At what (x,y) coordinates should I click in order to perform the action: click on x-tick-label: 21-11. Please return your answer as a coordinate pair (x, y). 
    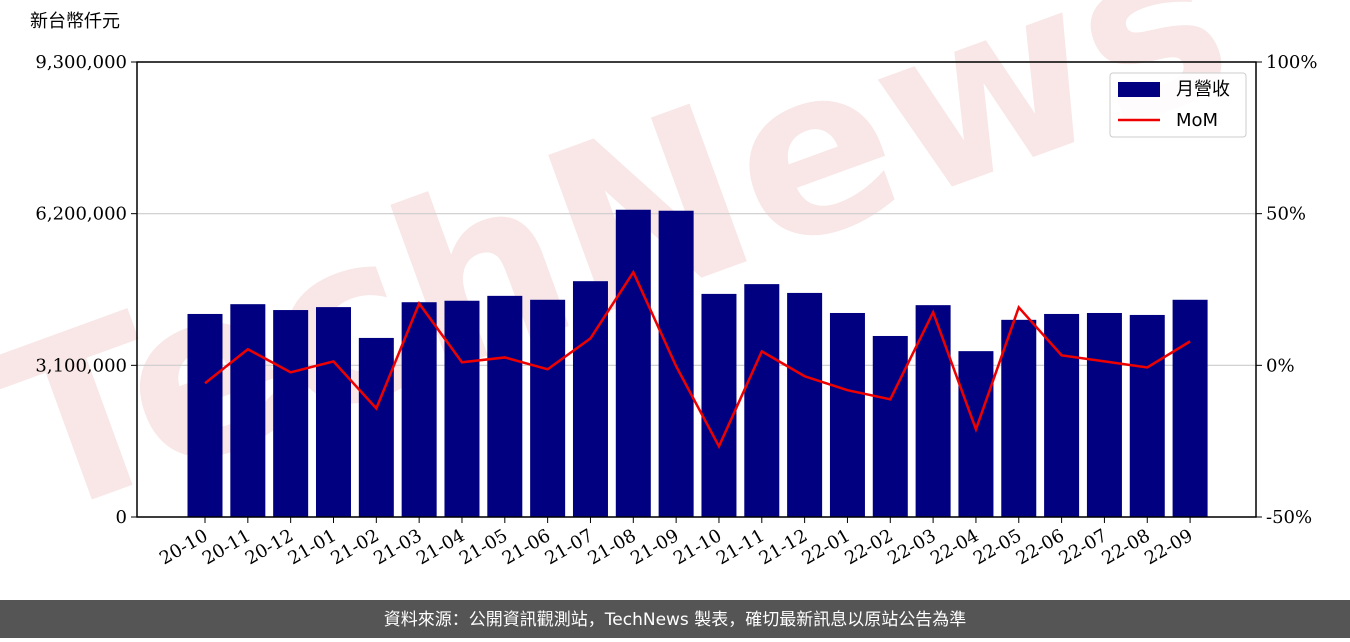
    Looking at the image, I should click on (740, 547).